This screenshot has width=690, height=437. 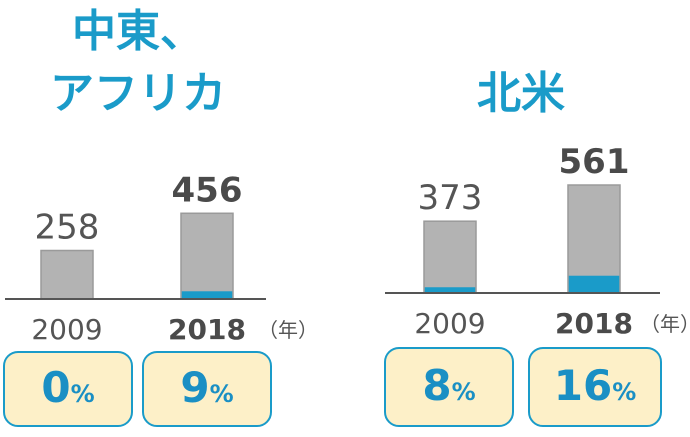 I want to click on panel-title-line: 中東、, so click(x=138, y=31).